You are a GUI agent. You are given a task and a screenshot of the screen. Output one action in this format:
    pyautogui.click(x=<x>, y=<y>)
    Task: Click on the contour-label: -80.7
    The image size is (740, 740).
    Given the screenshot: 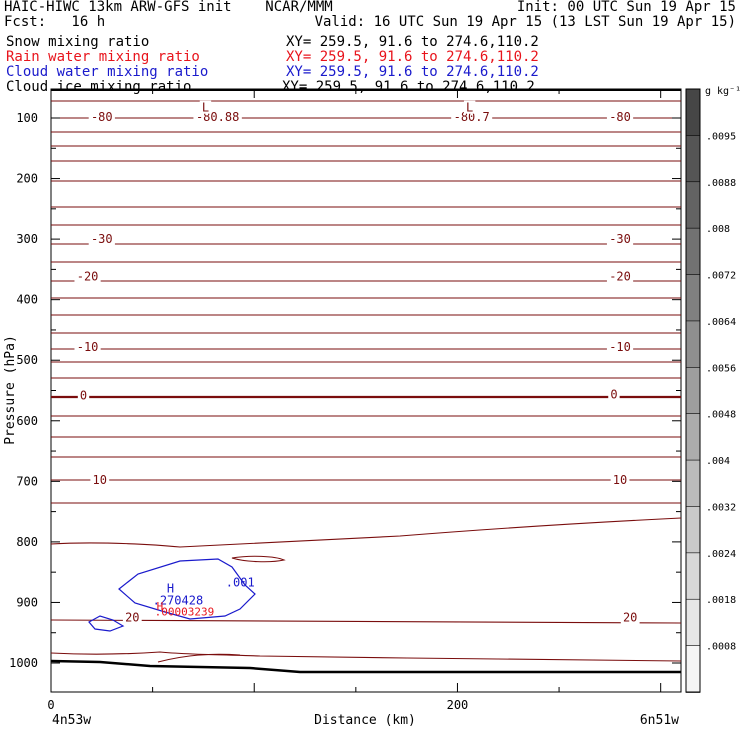 What is the action you would take?
    pyautogui.click(x=472, y=117)
    